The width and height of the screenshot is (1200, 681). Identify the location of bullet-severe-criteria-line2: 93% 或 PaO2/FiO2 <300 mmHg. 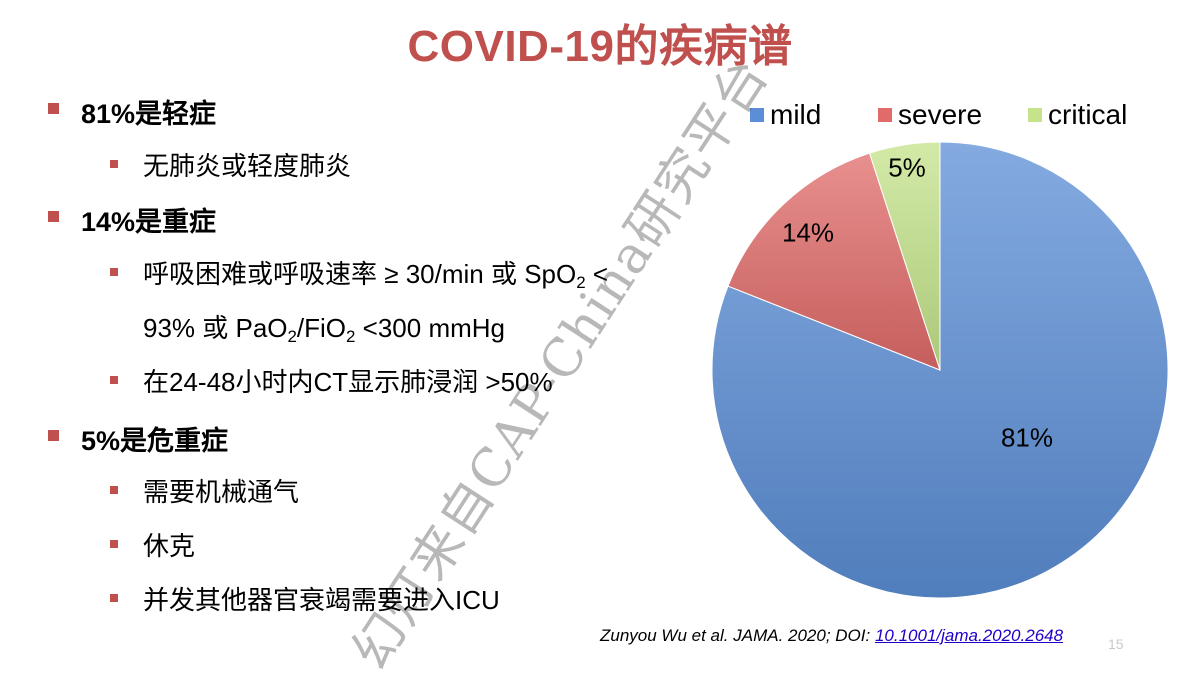
(324, 326).